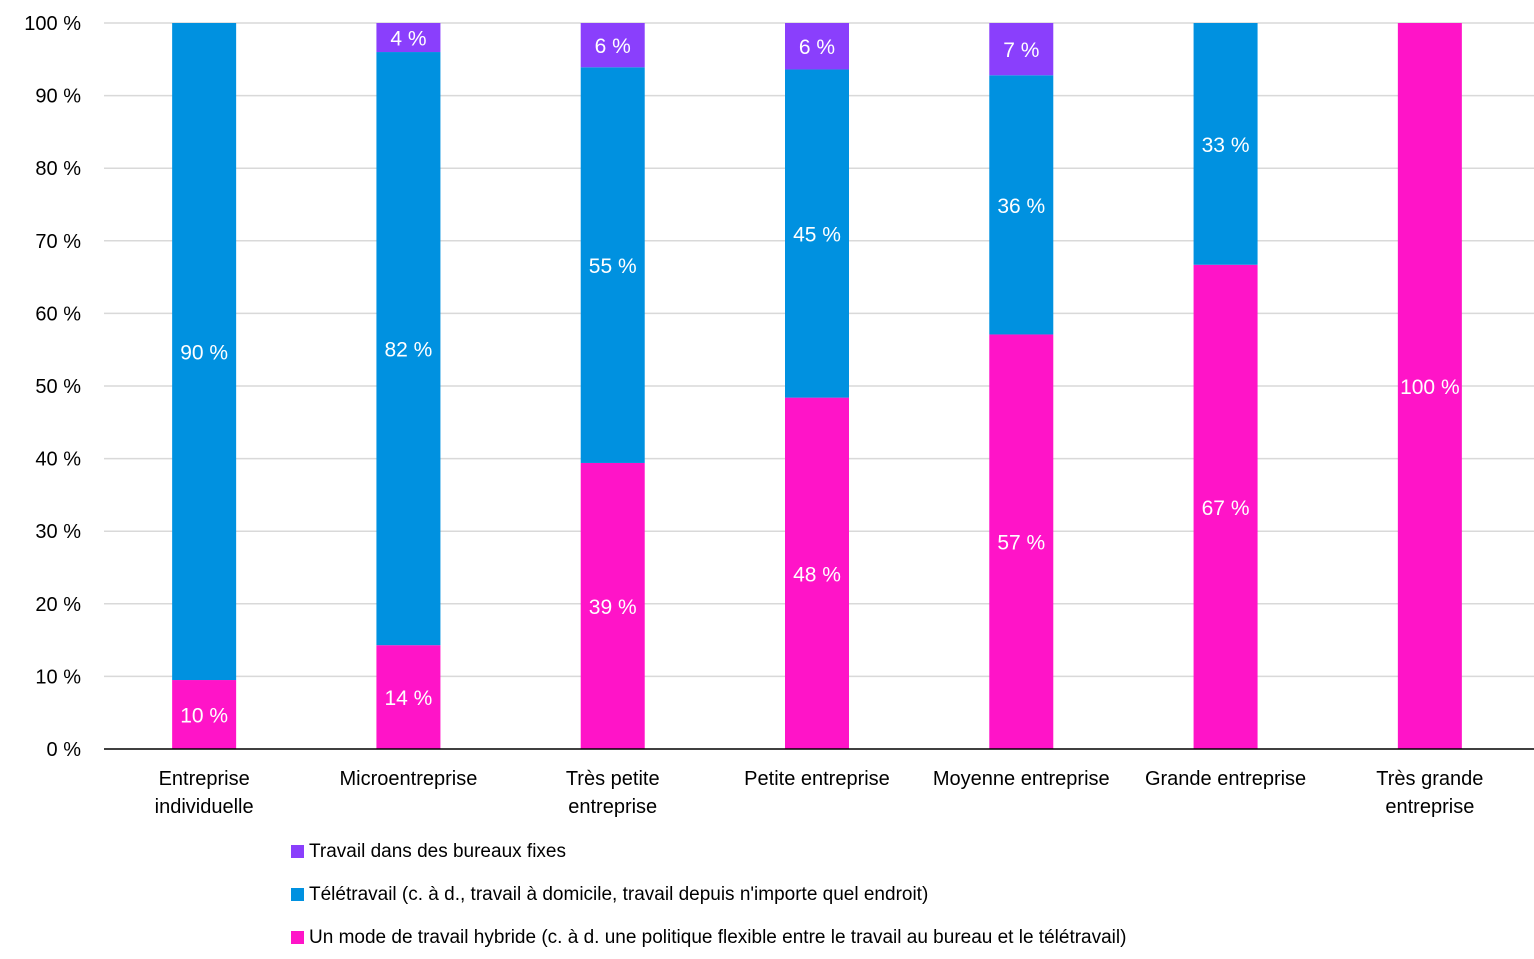  I want to click on x-category-label: Moyenne entreprise, so click(1021, 779).